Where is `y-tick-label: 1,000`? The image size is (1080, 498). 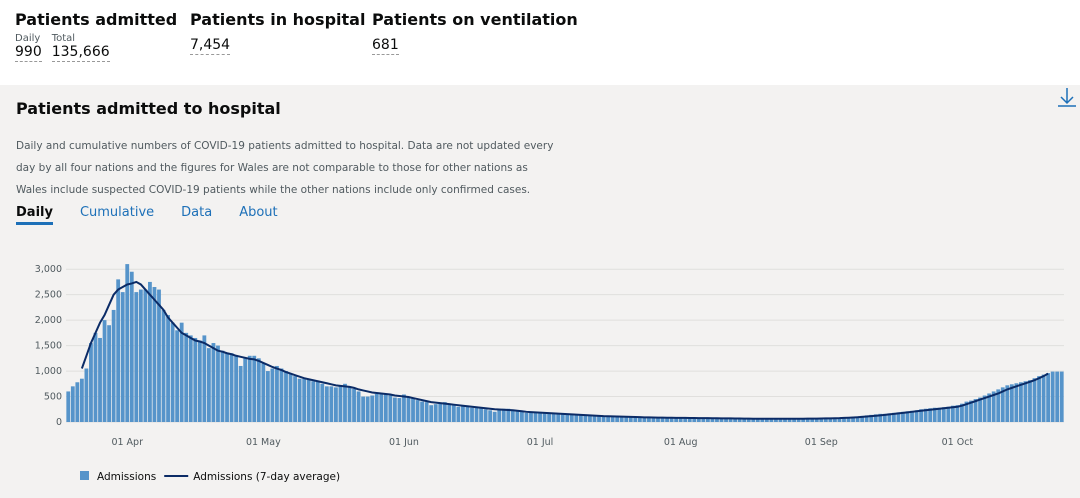 y-tick-label: 1,000 is located at coordinates (48, 371).